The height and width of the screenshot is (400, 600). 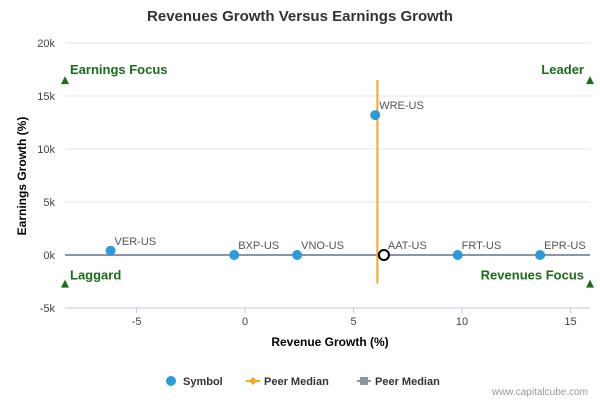 I want to click on y-tick-label: -5k, so click(x=48, y=309).